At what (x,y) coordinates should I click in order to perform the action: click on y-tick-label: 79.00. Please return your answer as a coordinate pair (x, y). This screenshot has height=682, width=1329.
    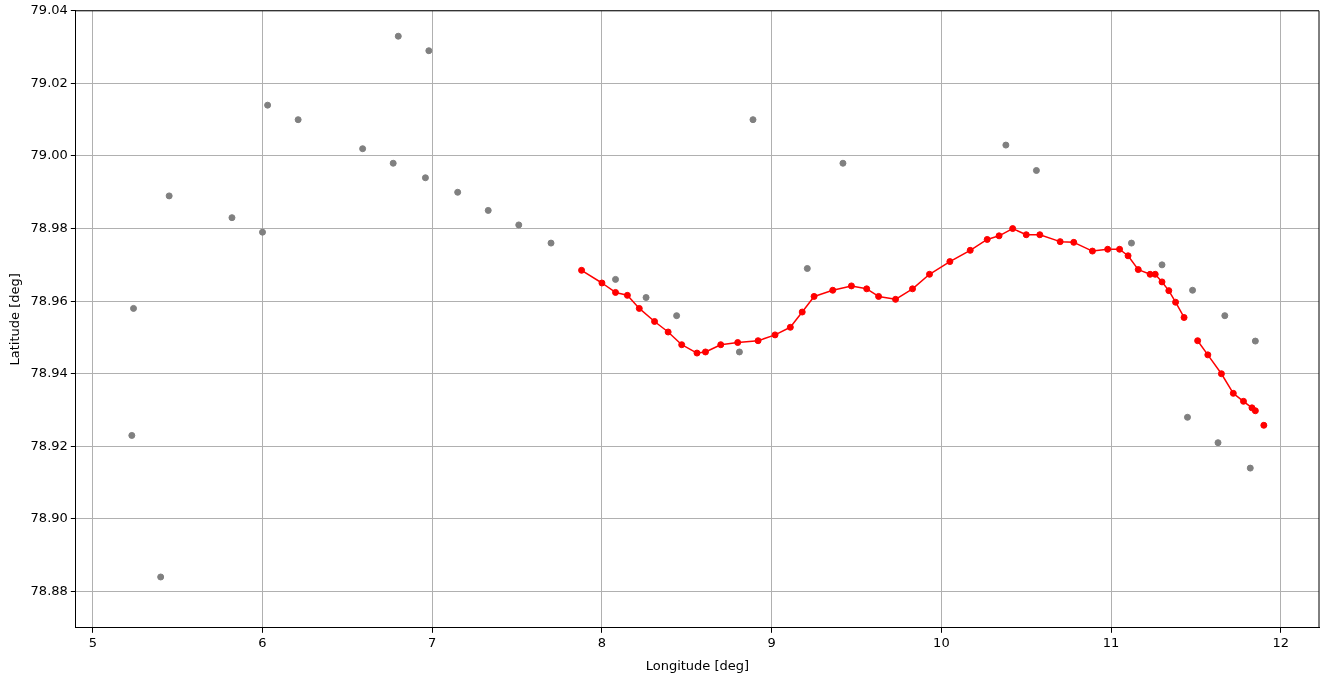
    Looking at the image, I should click on (49, 155).